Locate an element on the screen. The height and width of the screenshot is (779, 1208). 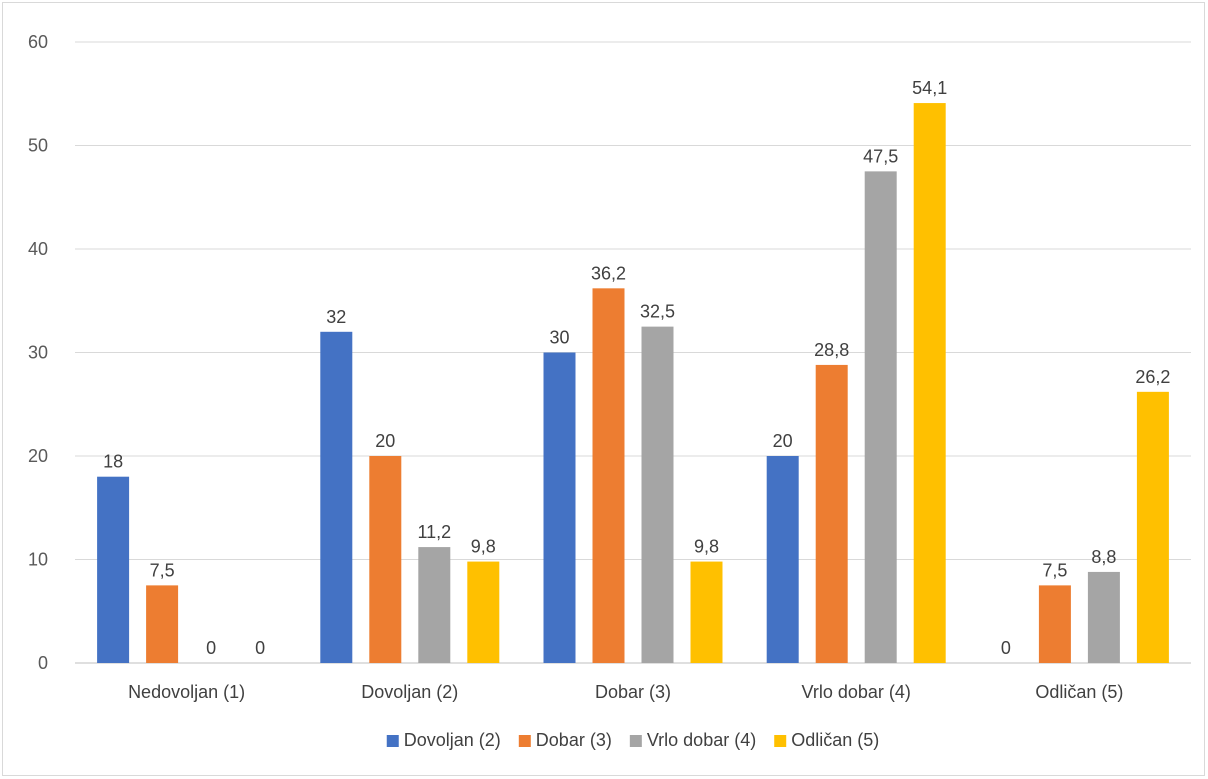
legend-label: Dobar (3) is located at coordinates (574, 740).